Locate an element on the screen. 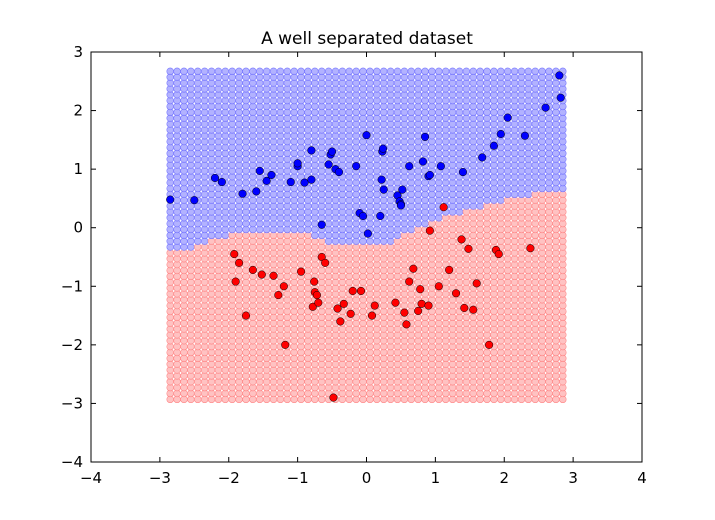  y-tick-label: −2 is located at coordinates (72, 345).